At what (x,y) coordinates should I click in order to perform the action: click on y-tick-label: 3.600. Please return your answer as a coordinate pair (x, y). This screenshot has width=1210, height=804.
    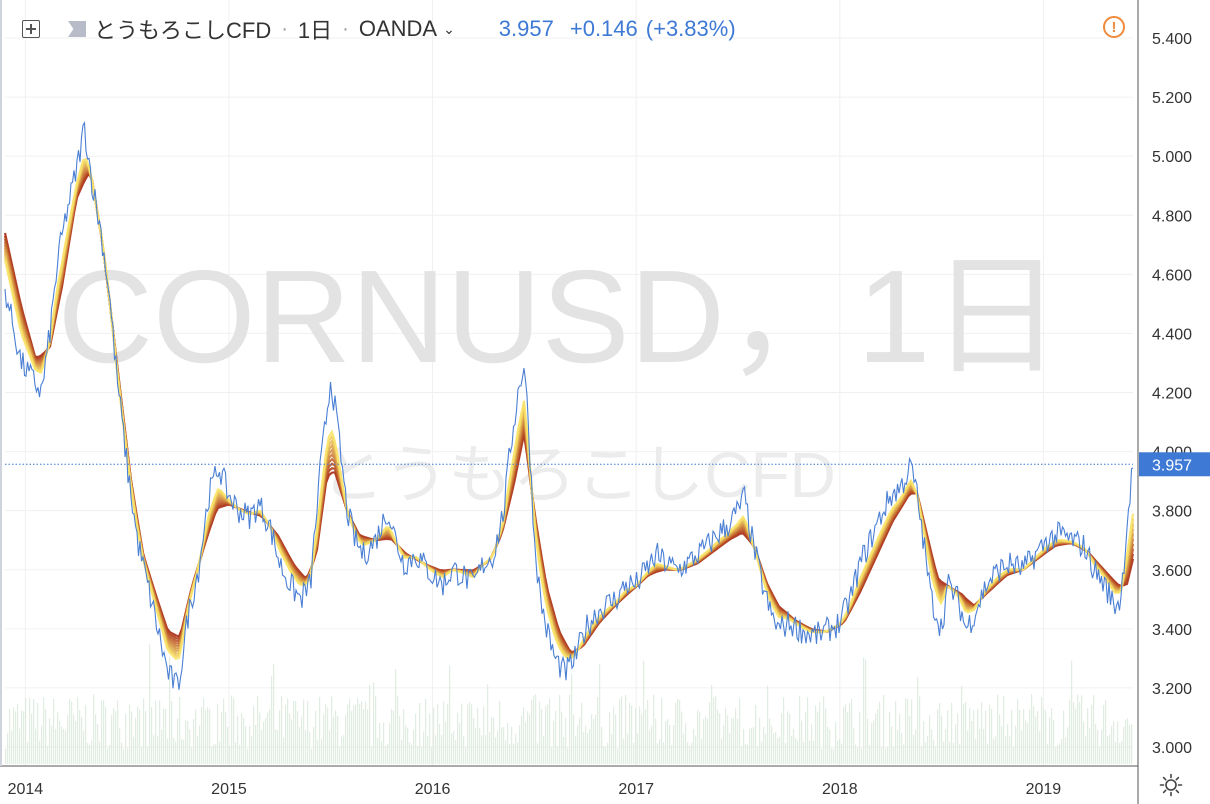
    Looking at the image, I should click on (1172, 571).